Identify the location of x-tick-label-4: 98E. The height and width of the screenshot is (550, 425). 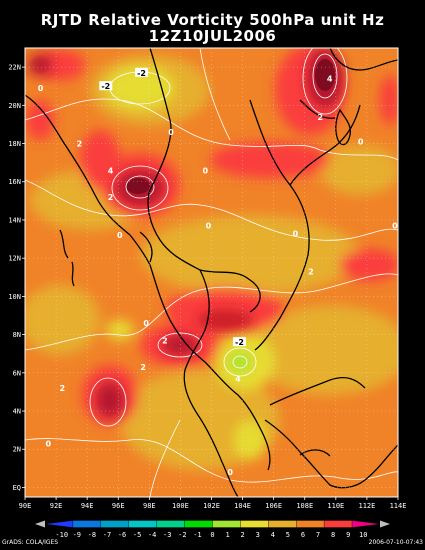
(149, 506).